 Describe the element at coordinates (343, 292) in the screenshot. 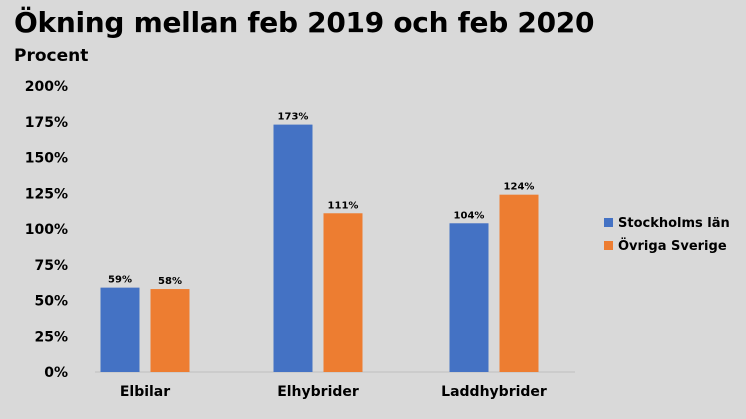

I see `bar-ovriga-sverige-elhybrider` at that location.